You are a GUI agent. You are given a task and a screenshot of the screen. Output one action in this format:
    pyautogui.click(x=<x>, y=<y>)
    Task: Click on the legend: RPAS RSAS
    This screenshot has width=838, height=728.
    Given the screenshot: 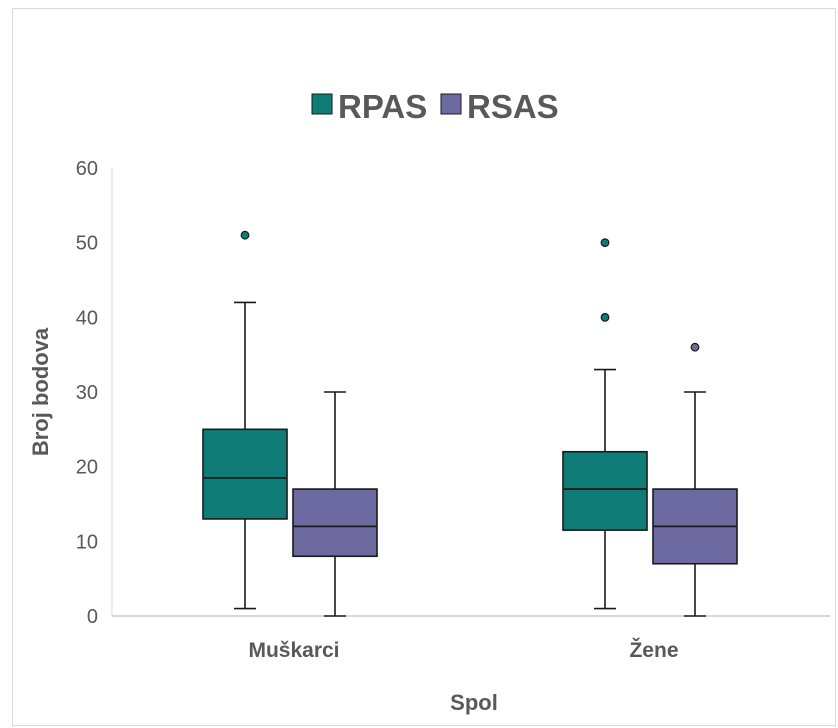 What is the action you would take?
    pyautogui.click(x=435, y=106)
    